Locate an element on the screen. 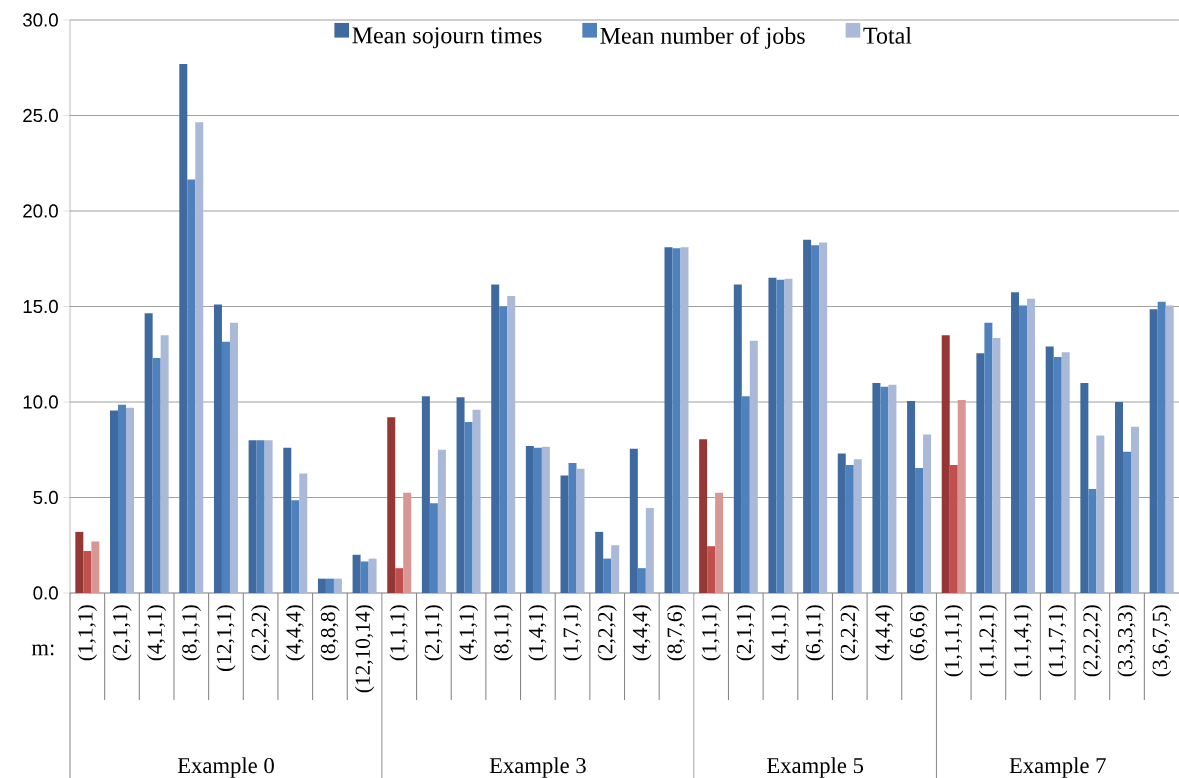 The width and height of the screenshot is (1179, 778). y-tick-label: 15.0 is located at coordinates (40, 306).